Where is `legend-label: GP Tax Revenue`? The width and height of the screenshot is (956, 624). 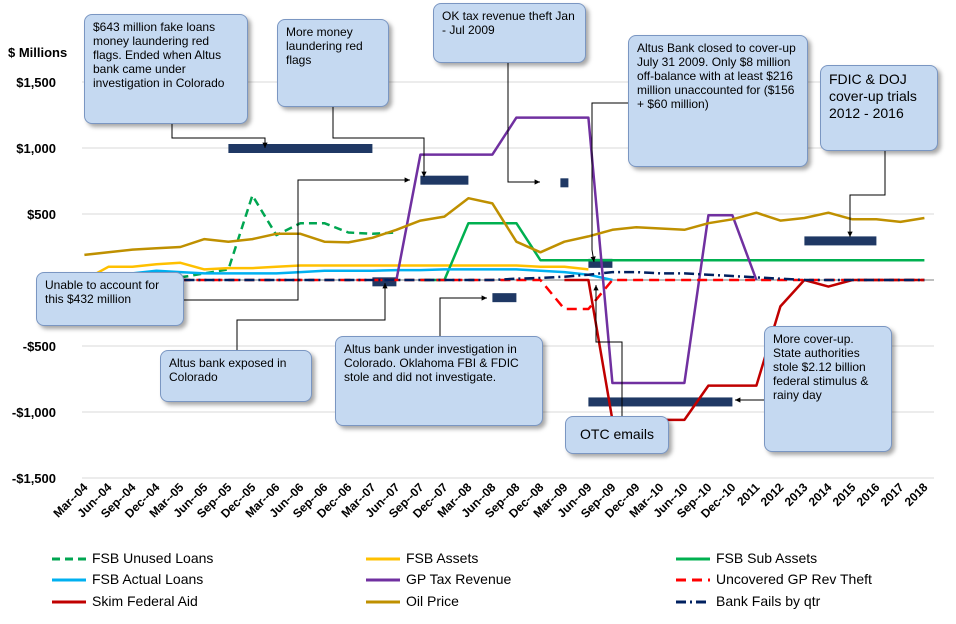
legend-label: GP Tax Revenue is located at coordinates (459, 579).